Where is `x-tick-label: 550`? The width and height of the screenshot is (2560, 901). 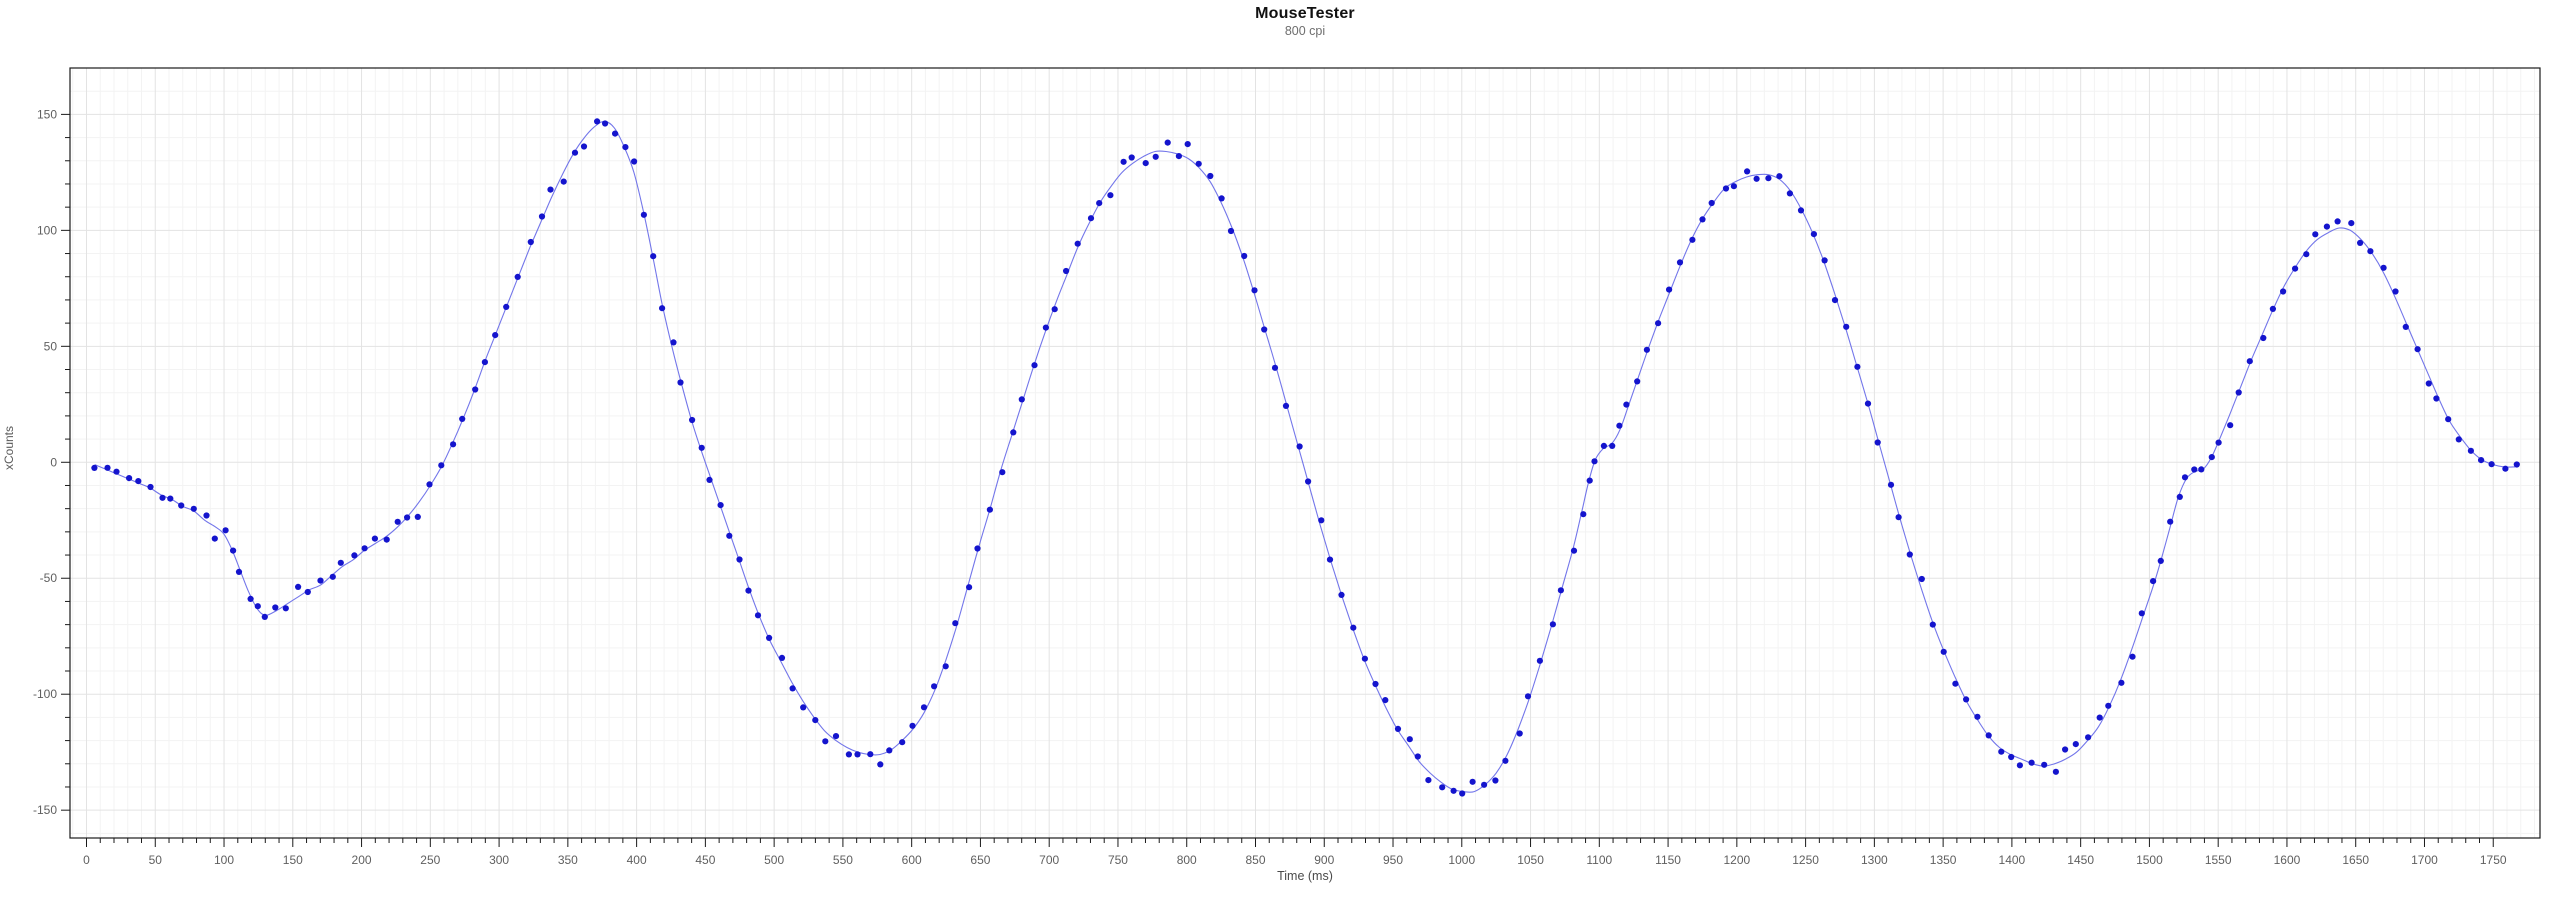 x-tick-label: 550 is located at coordinates (843, 860).